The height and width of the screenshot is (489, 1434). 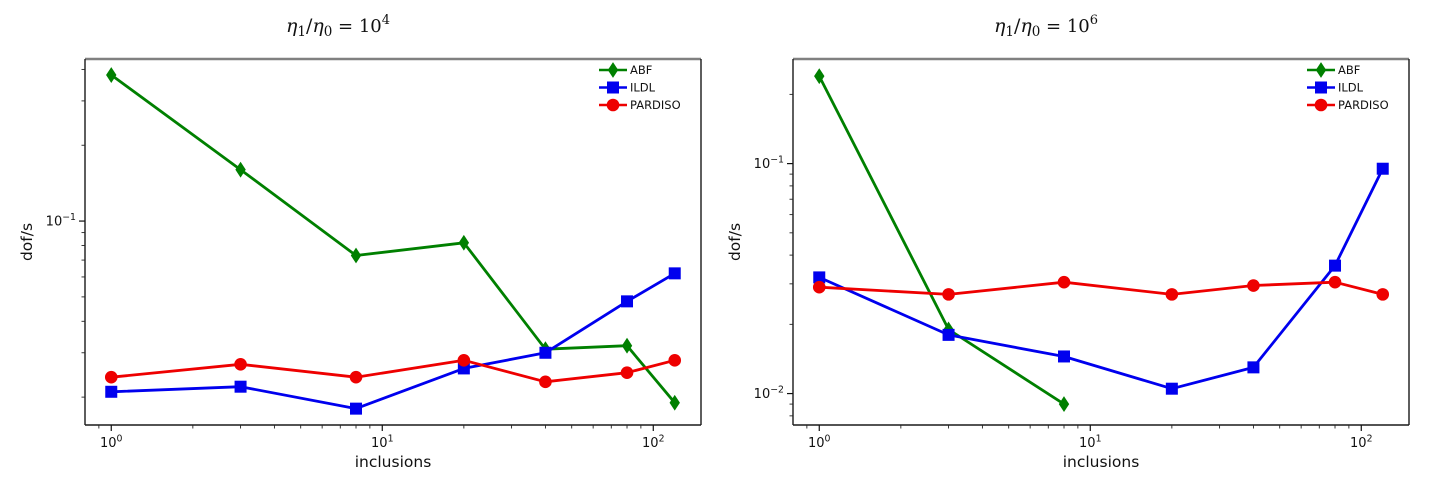 What do you see at coordinates (338, 26) in the screenshot?
I see `chart-title: η1/η0 = 104` at bounding box center [338, 26].